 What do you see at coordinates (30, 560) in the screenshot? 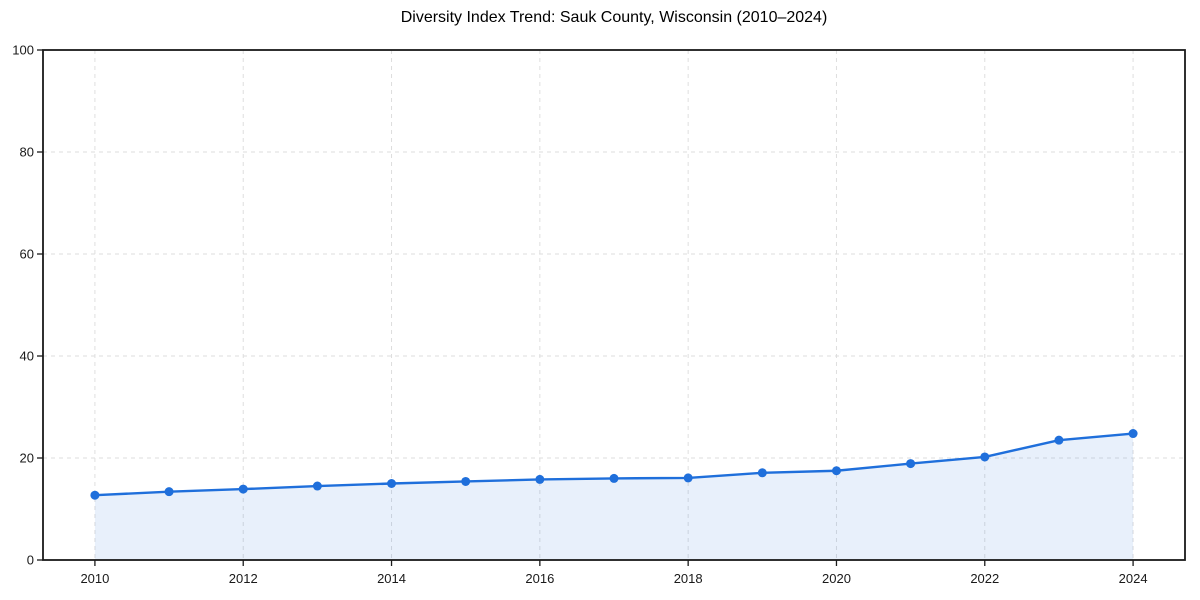
I see `y-tick-label: 0` at bounding box center [30, 560].